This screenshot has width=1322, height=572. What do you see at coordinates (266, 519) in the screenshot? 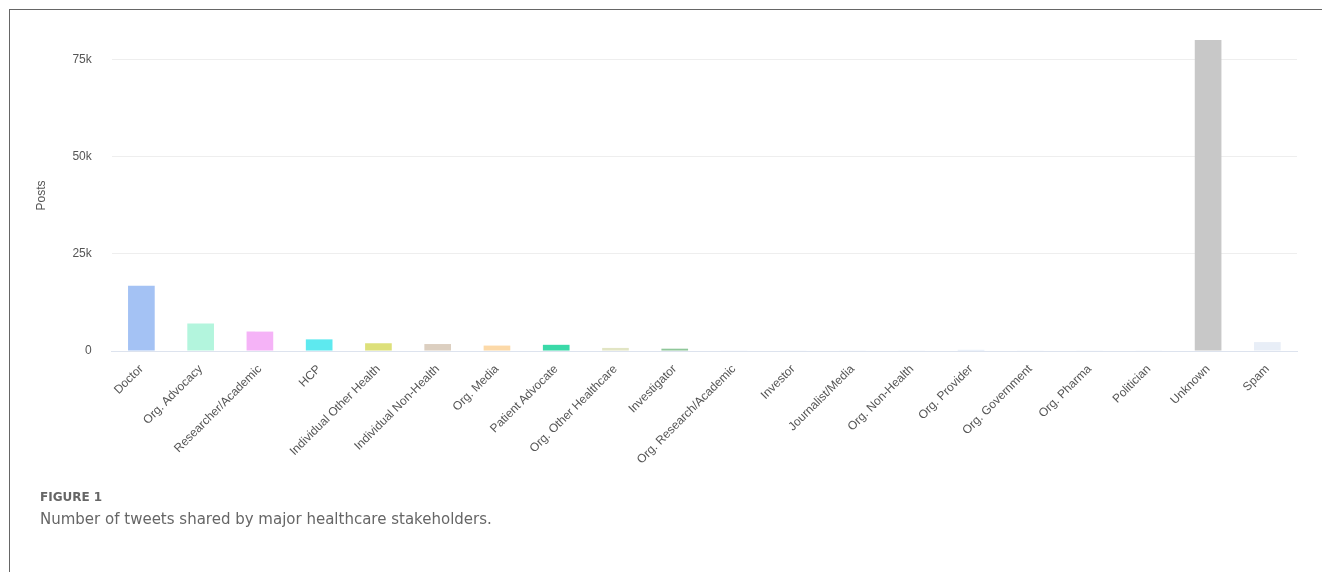
I see `text: Number of tweets shared by major healthcare stakeholders.` at bounding box center [266, 519].